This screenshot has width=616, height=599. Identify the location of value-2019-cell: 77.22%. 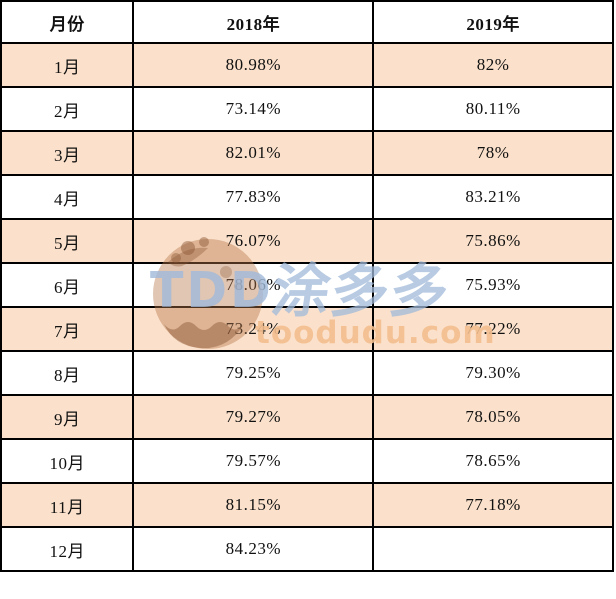
(493, 329).